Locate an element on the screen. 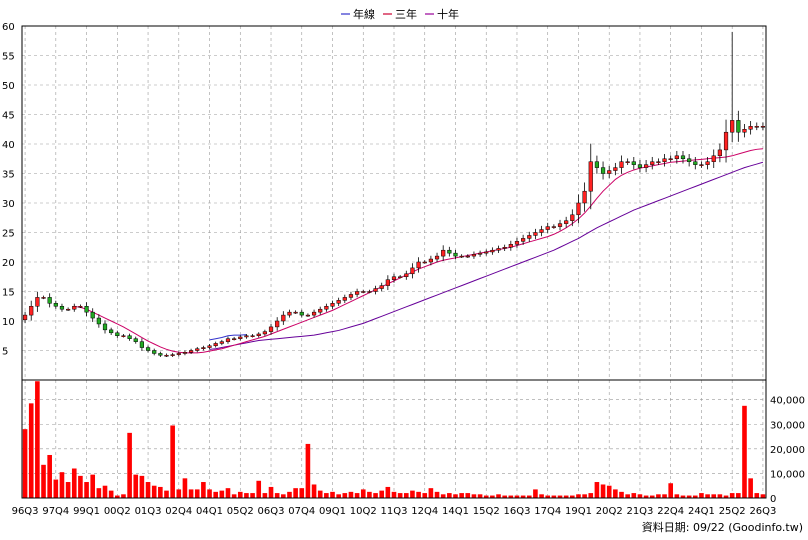 The image size is (808, 540). volume-tick-2: 20,000 is located at coordinates (787, 450).